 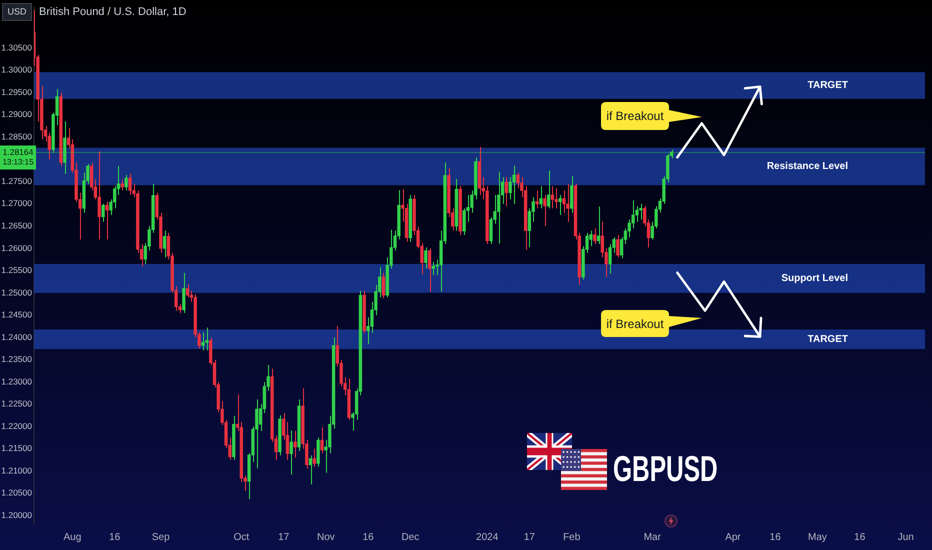 What do you see at coordinates (325, 537) in the screenshot?
I see `x-tick-label: Nov` at bounding box center [325, 537].